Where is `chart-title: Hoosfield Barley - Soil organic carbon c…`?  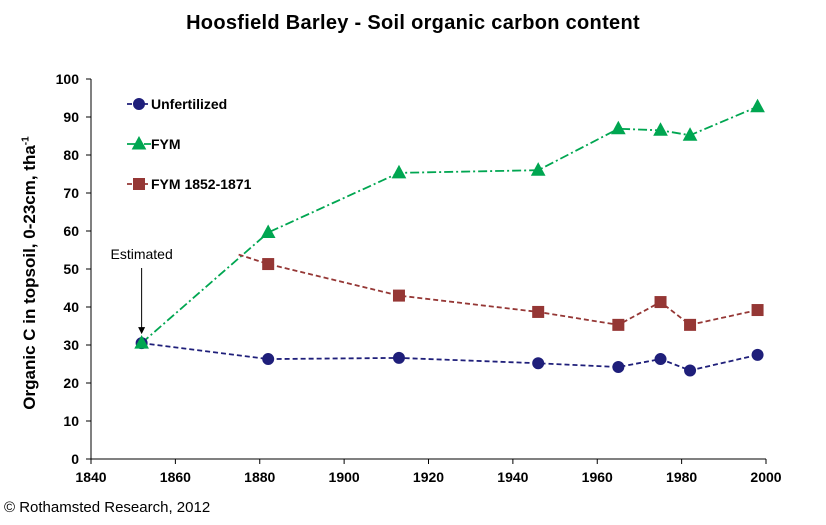 chart-title: Hoosfield Barley - Soil organic carbon c… is located at coordinates (413, 23).